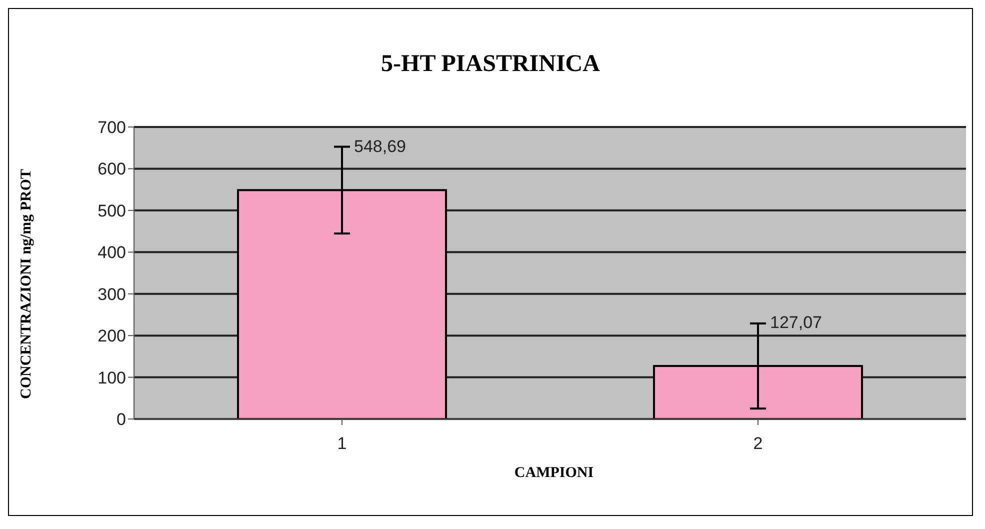 The image size is (985, 529). I want to click on y-tick-label: 0, so click(121, 420).